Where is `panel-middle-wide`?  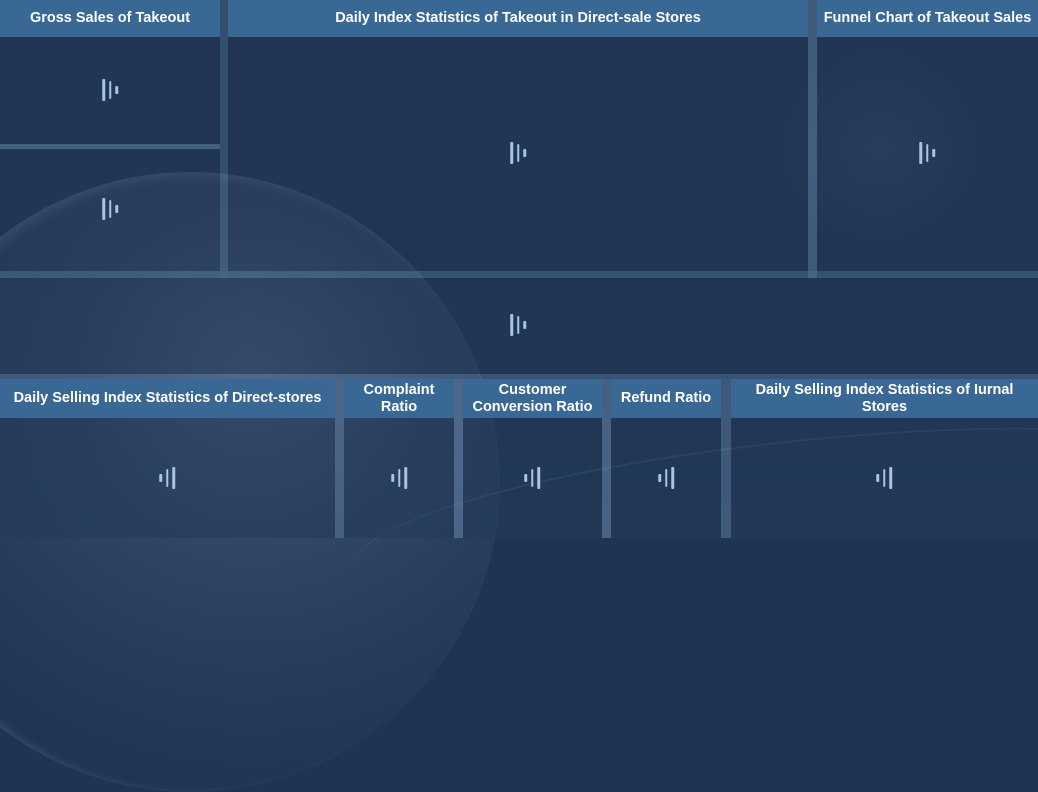
panel-middle-wide is located at coordinates (519, 326).